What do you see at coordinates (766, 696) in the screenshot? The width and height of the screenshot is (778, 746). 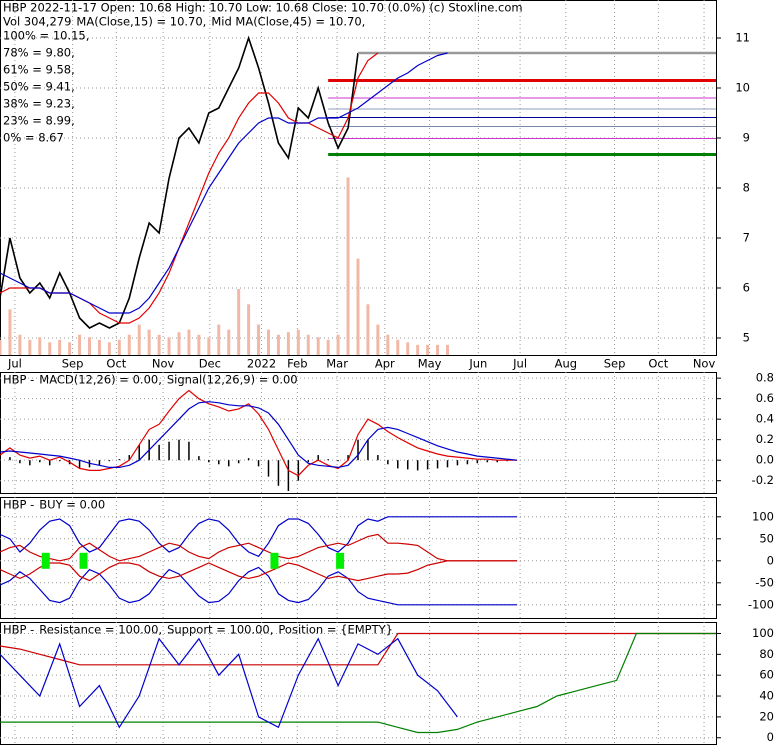 I see `y-tick-label: 40` at bounding box center [766, 696].